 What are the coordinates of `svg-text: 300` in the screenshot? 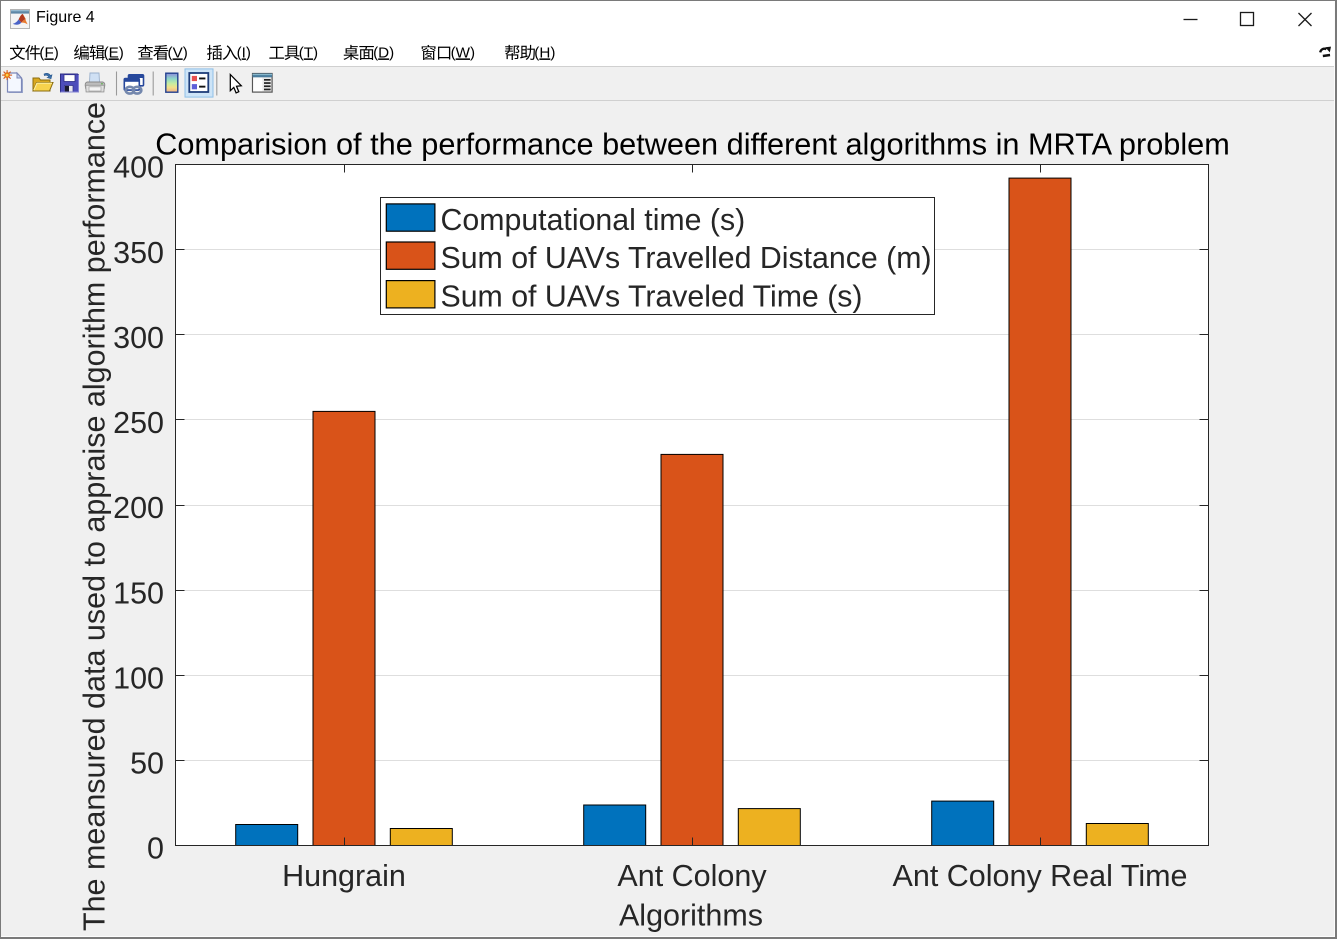 It's located at (138, 338).